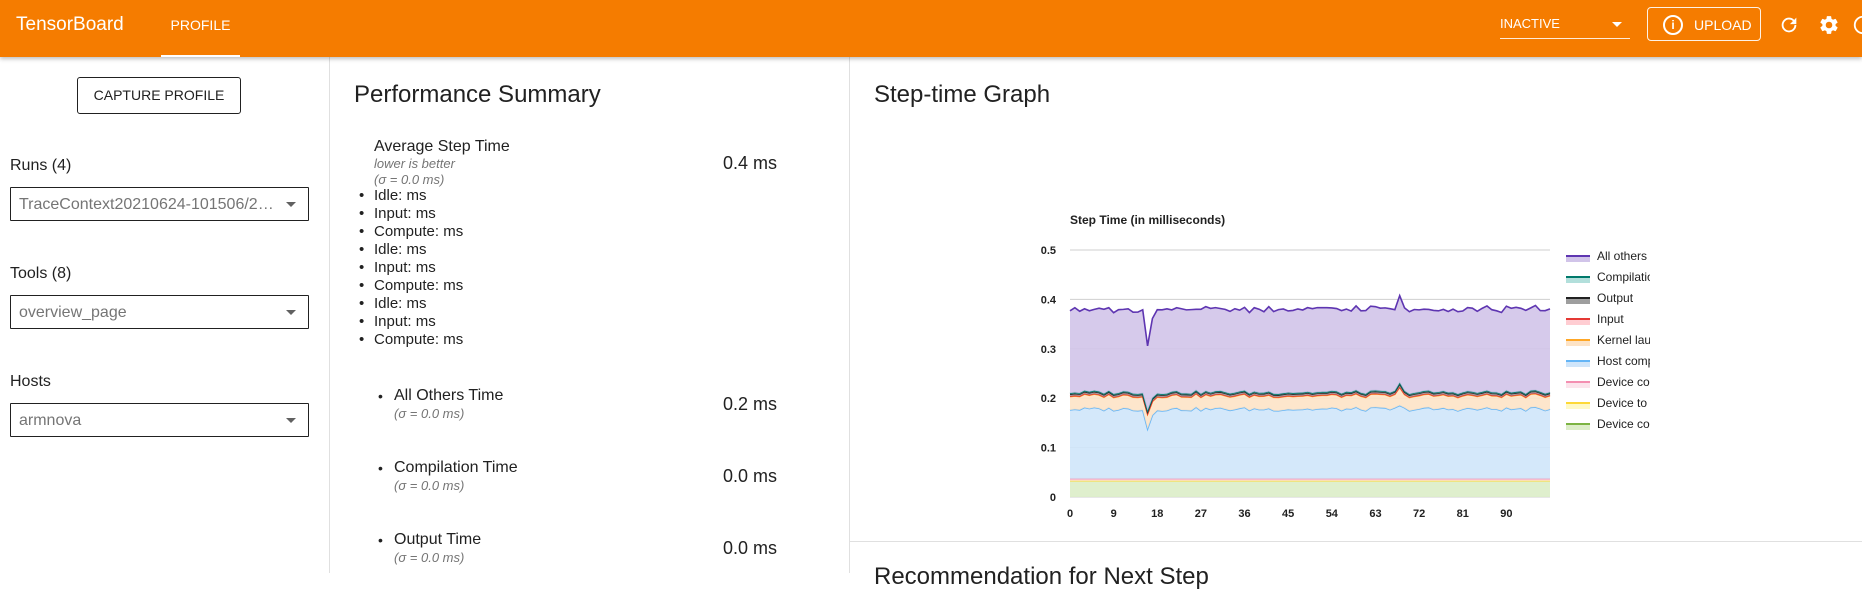  Describe the element at coordinates (429, 557) in the screenshot. I see `output-time-sigma: (σ = 0.0 ms)` at that location.